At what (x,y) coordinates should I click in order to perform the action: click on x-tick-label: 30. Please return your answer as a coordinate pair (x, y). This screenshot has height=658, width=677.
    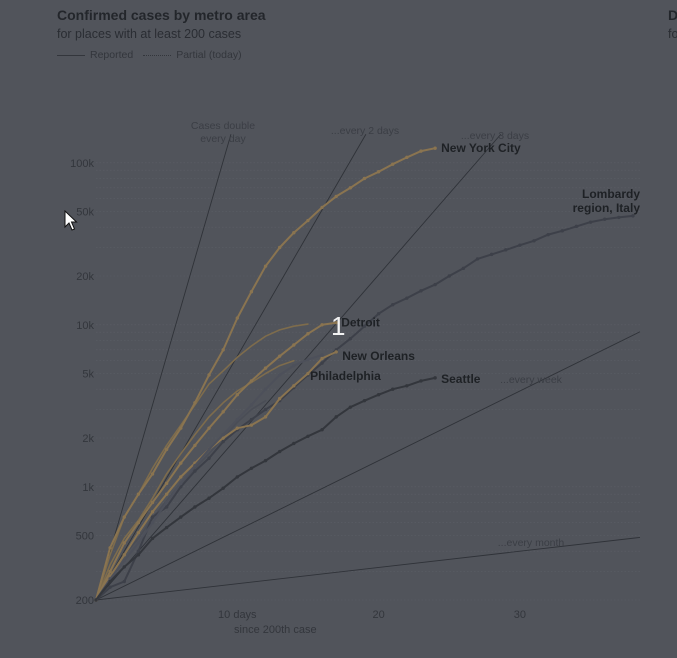
    Looking at the image, I should click on (520, 615).